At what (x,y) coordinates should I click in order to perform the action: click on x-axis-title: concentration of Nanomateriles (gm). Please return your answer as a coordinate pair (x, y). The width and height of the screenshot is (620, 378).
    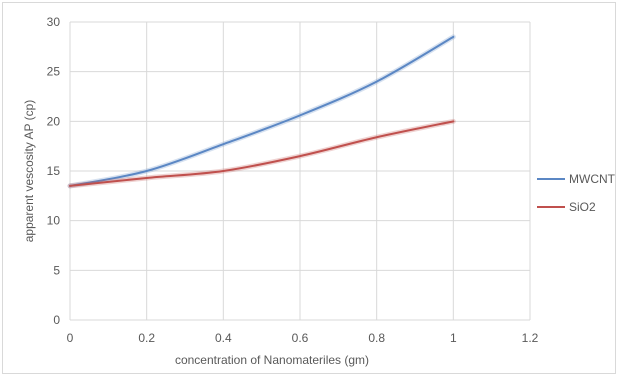
    Looking at the image, I should click on (272, 360).